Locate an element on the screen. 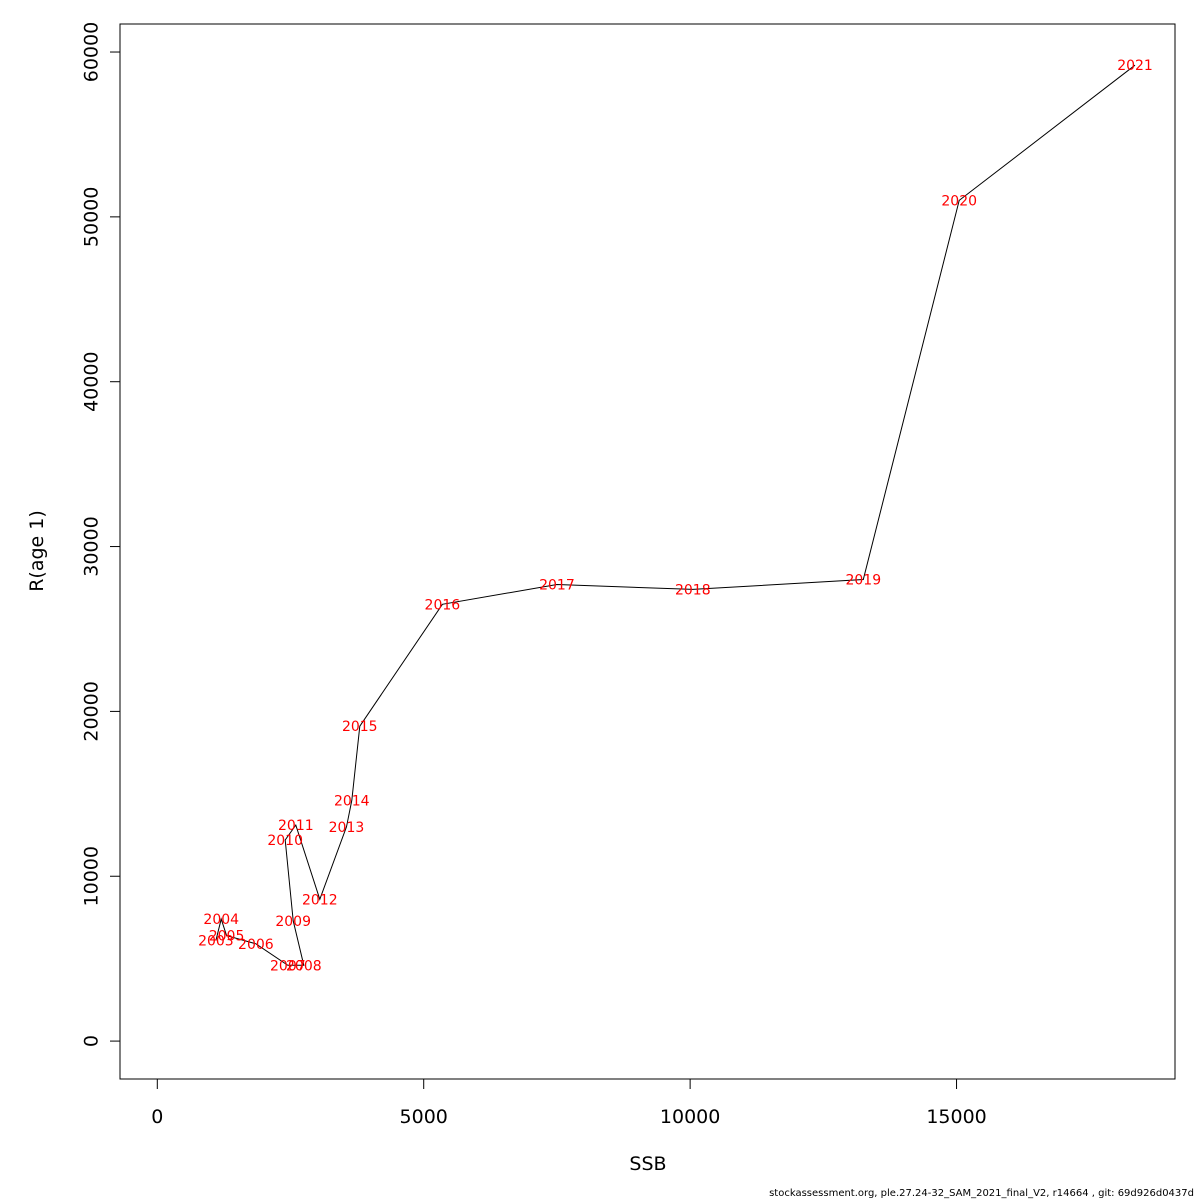 This screenshot has height=1200, width=1200. point-label-2010: 2010 is located at coordinates (285, 841).